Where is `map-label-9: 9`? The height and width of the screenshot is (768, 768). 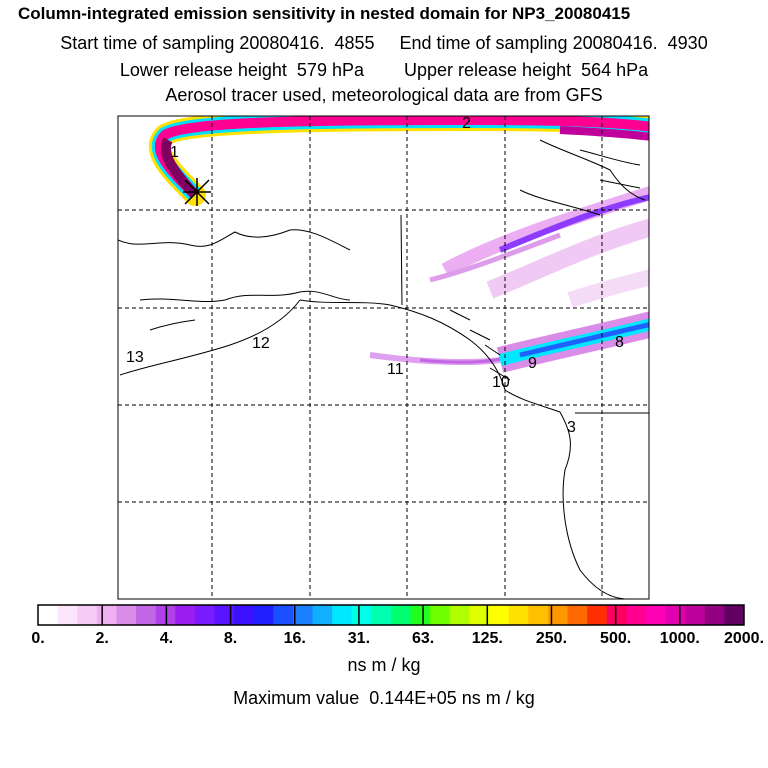 map-label-9: 9 is located at coordinates (532, 363).